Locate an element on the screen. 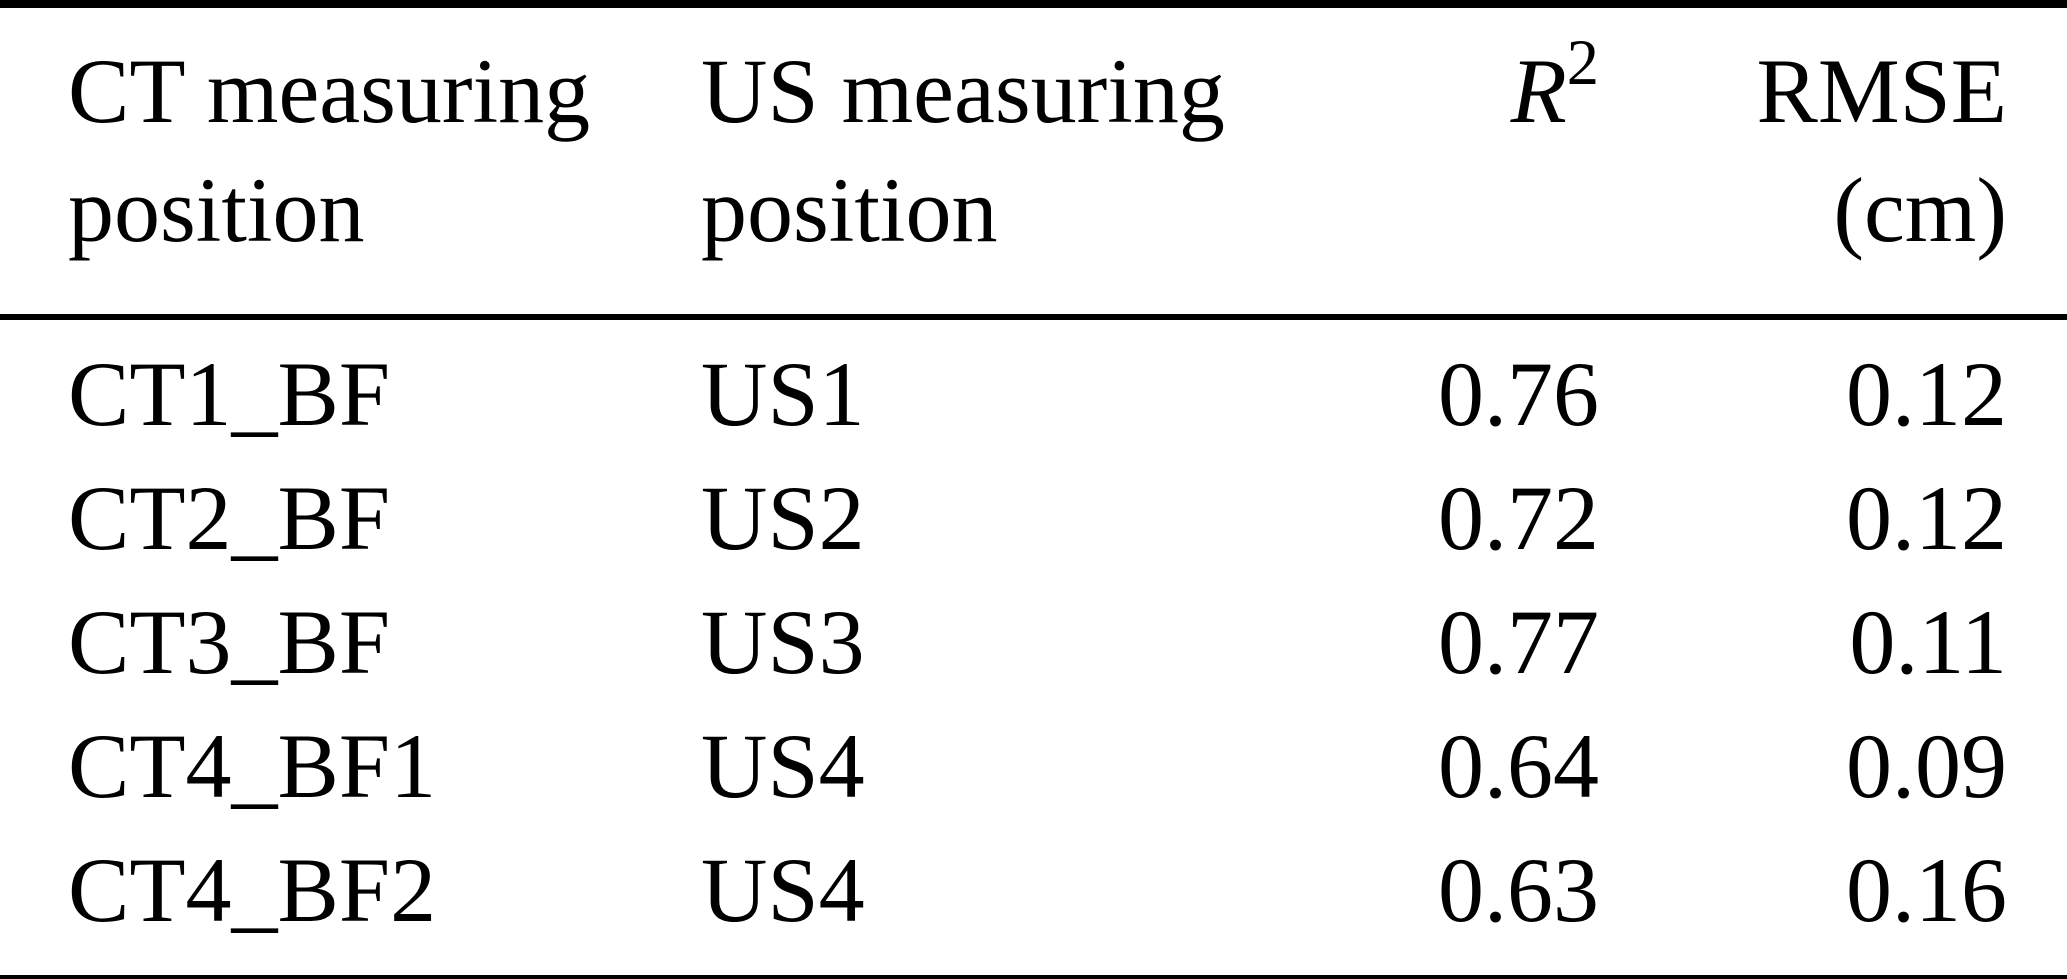 The image size is (2067, 979). table-row: CT2_BF US2 0.72 0.12 is located at coordinates (1033, 518).